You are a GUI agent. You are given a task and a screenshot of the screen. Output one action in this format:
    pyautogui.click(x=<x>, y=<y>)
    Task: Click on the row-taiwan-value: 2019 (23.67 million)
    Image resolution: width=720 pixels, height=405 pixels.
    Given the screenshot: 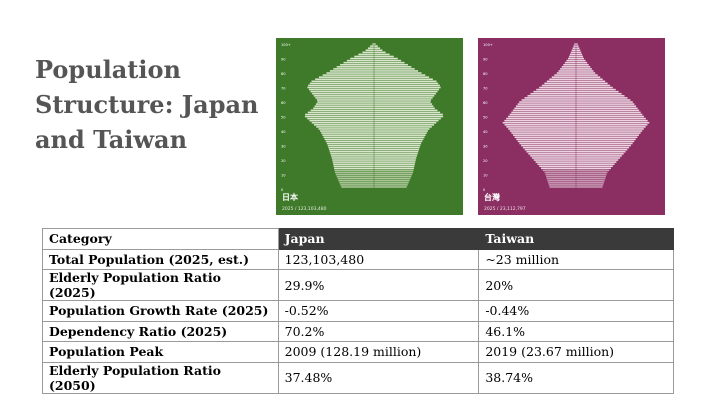 What is the action you would take?
    pyautogui.click(x=576, y=352)
    